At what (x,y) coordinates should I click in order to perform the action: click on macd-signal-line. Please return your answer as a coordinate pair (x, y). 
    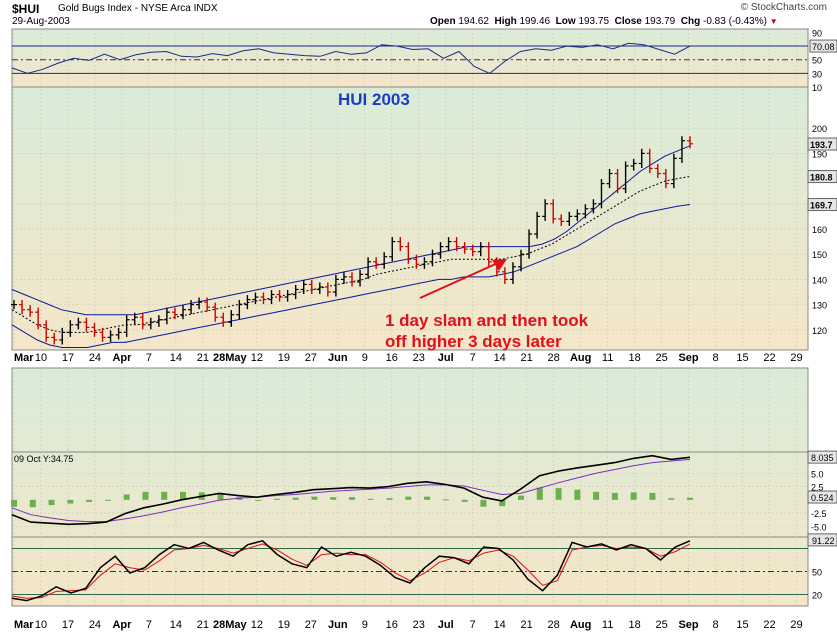
    Looking at the image, I should click on (351, 490).